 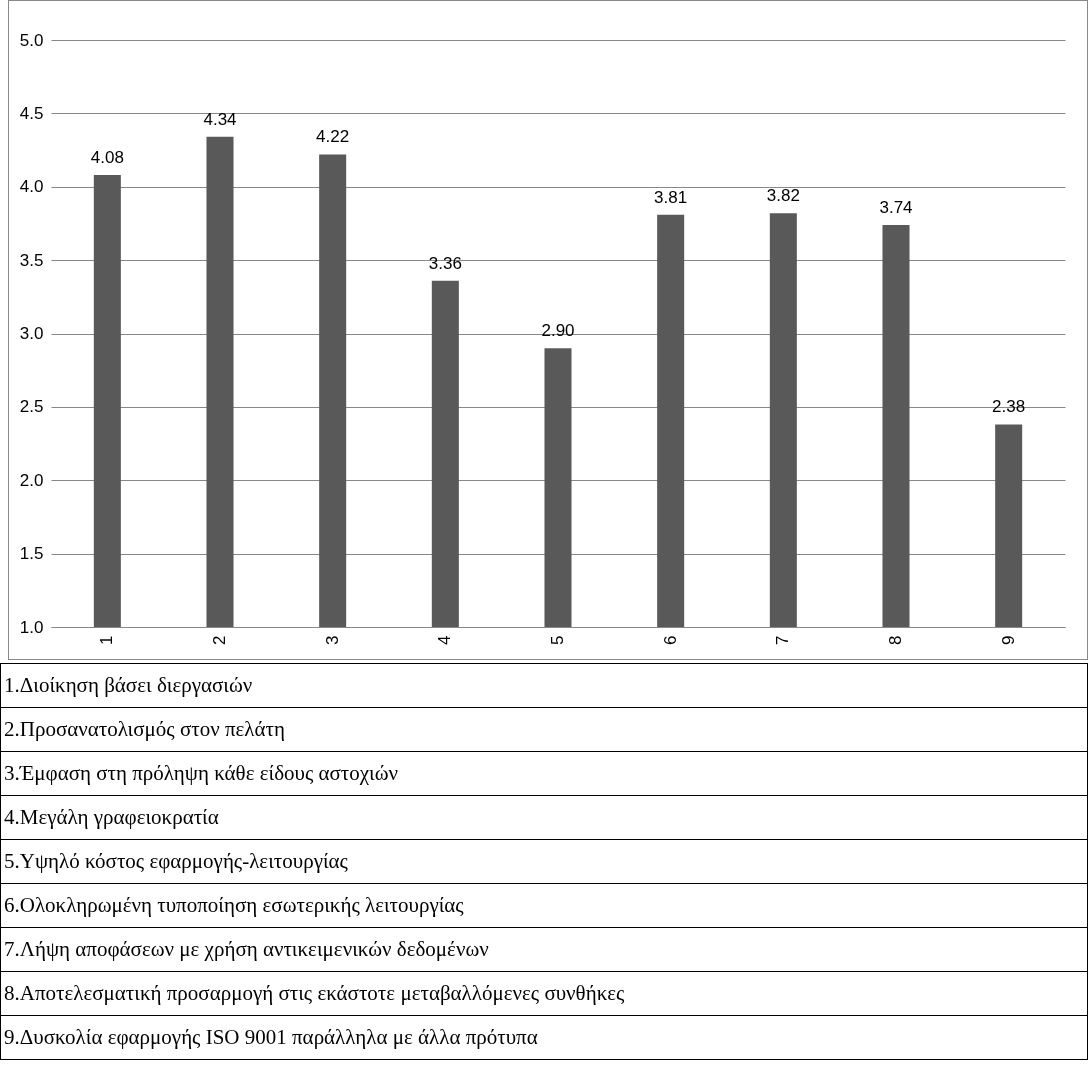 I want to click on text: 3.Έμφαση στη πρόληψη κάθε είδους αστοχιών, so click(x=544, y=773).